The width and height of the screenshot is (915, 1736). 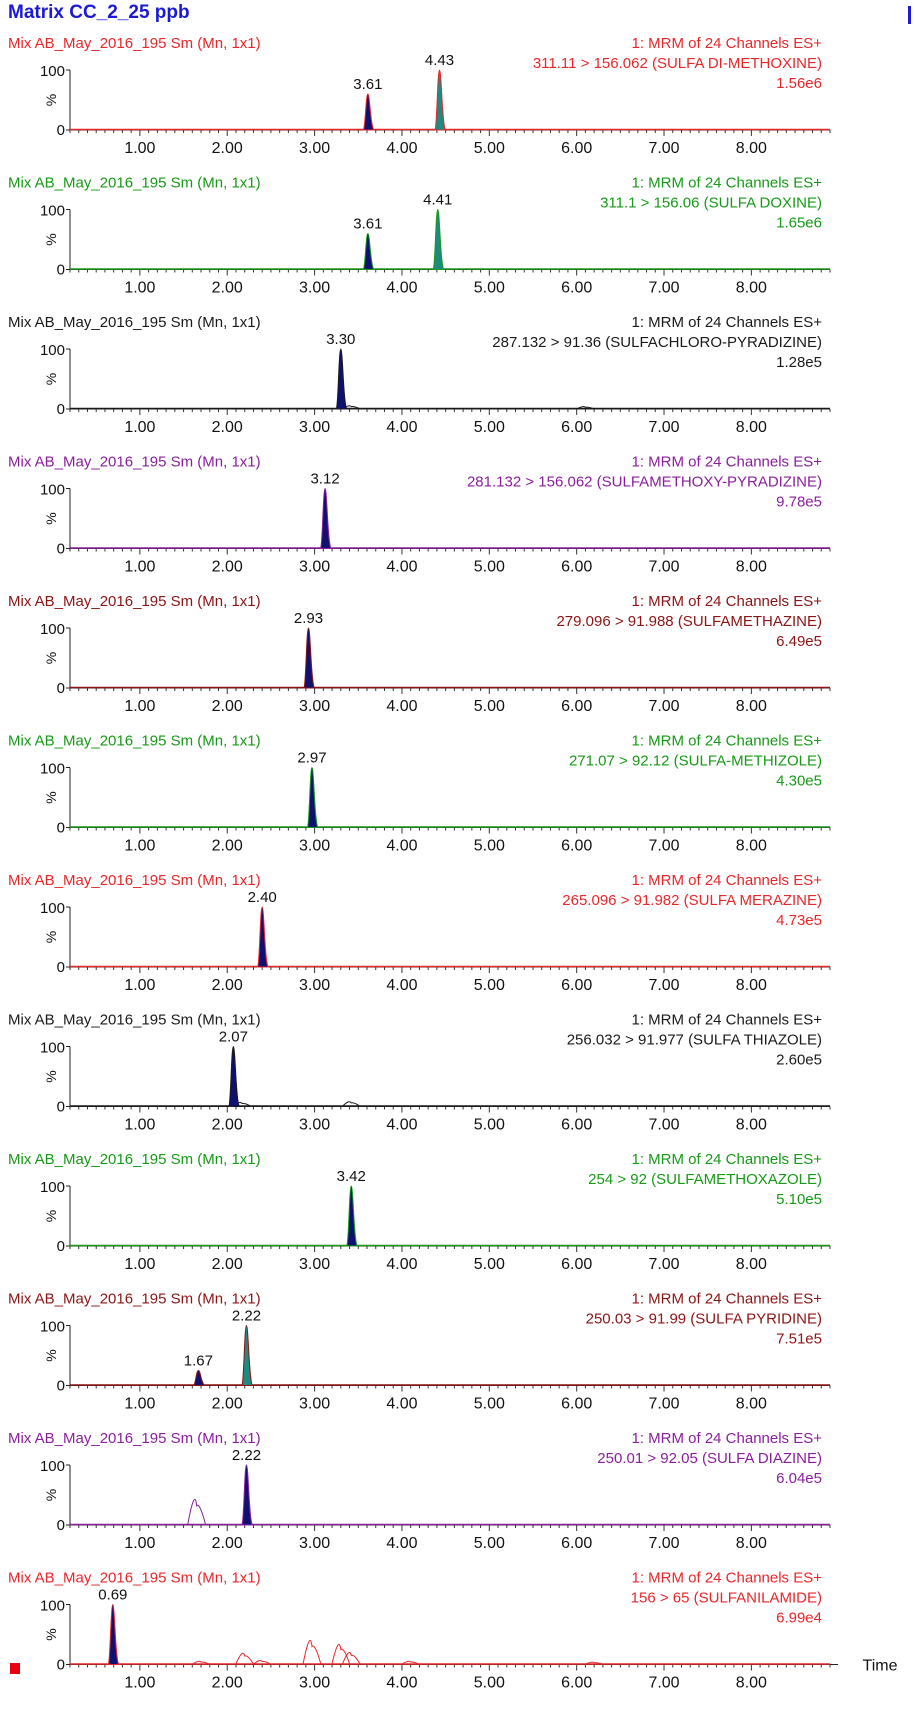 I want to click on peak-rt-label: 2.97, so click(x=311, y=758).